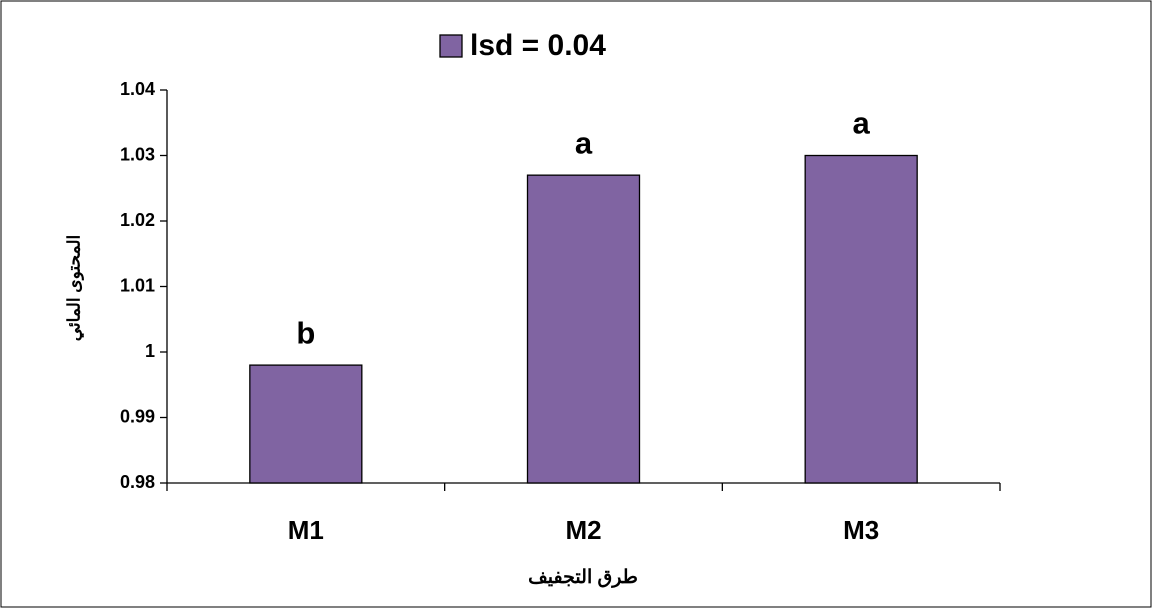 The height and width of the screenshot is (609, 1154). I want to click on y-tick-label: 1, so click(150, 351).